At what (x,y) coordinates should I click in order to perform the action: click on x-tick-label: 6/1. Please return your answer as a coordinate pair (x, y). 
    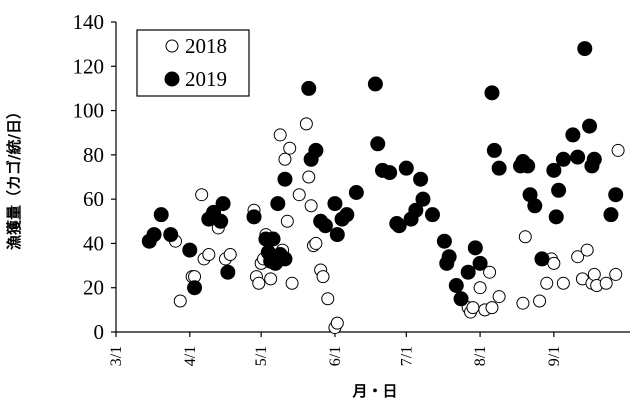
    Looking at the image, I should click on (335, 356).